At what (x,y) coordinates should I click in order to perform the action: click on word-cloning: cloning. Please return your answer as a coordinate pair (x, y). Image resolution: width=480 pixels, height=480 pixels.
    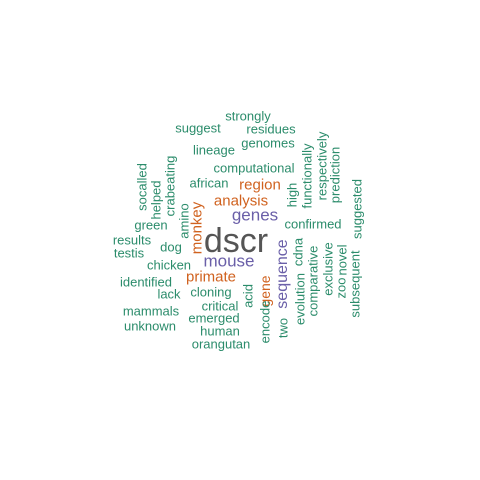
    Looking at the image, I should click on (211, 292).